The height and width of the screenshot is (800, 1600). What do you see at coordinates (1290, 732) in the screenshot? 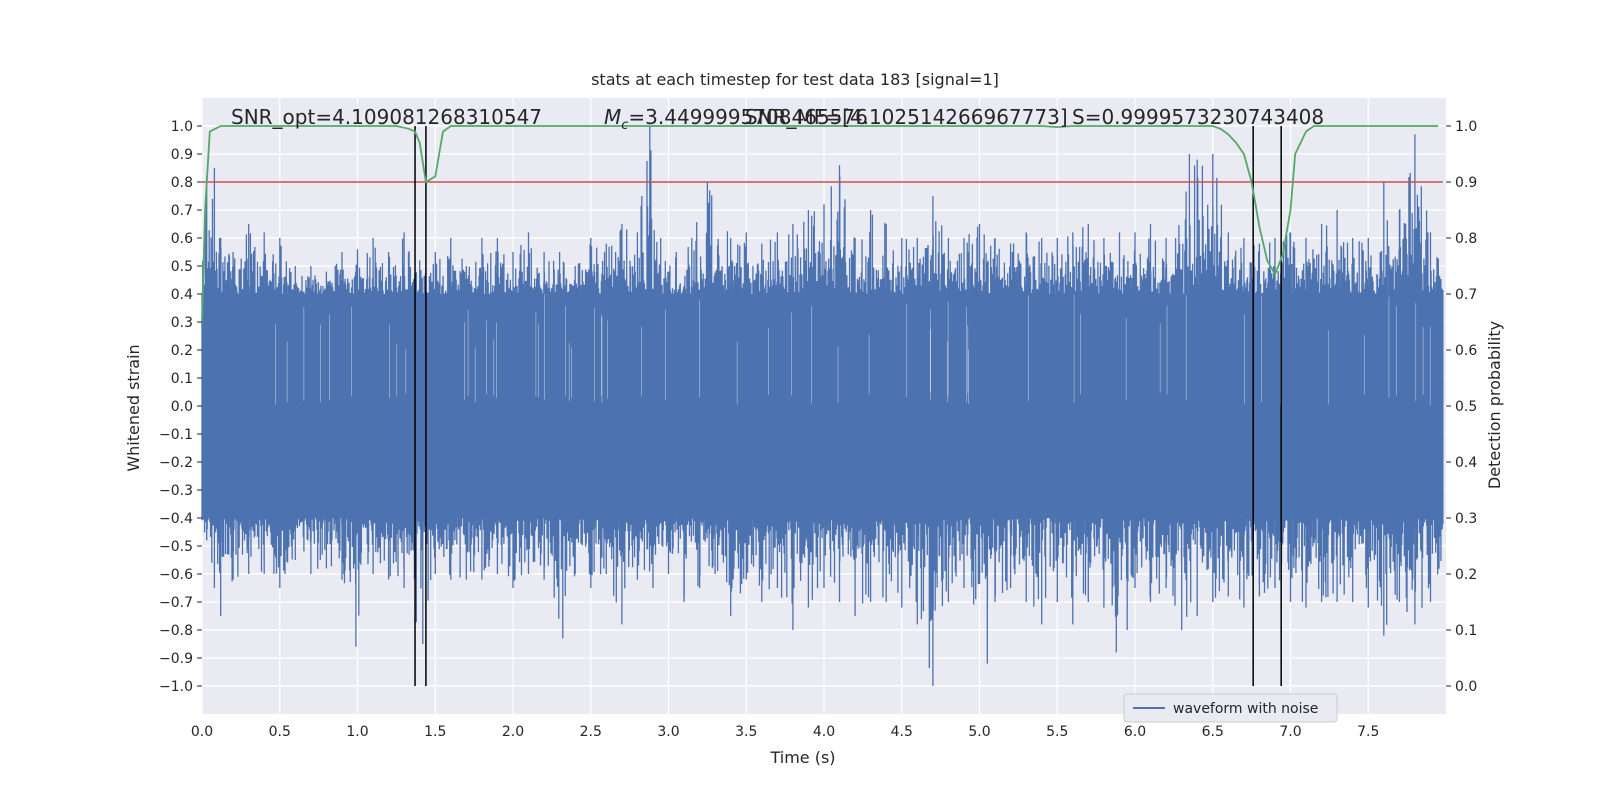
I see `x-tick-label: 7.0` at bounding box center [1290, 732].